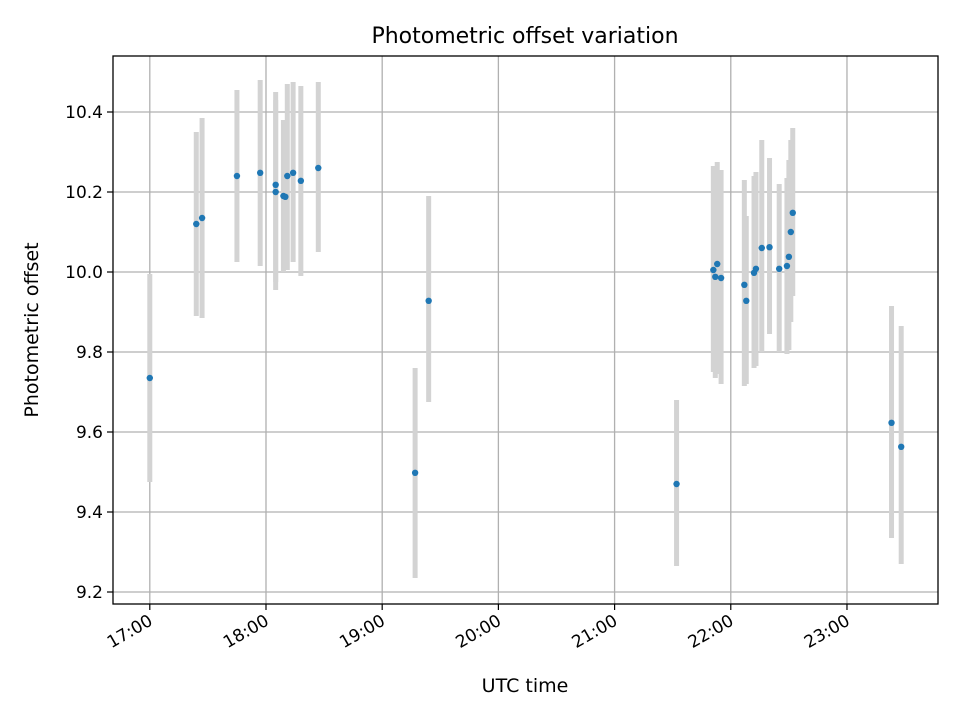  I want to click on chart-title: Photometric offset variation, so click(524, 36).